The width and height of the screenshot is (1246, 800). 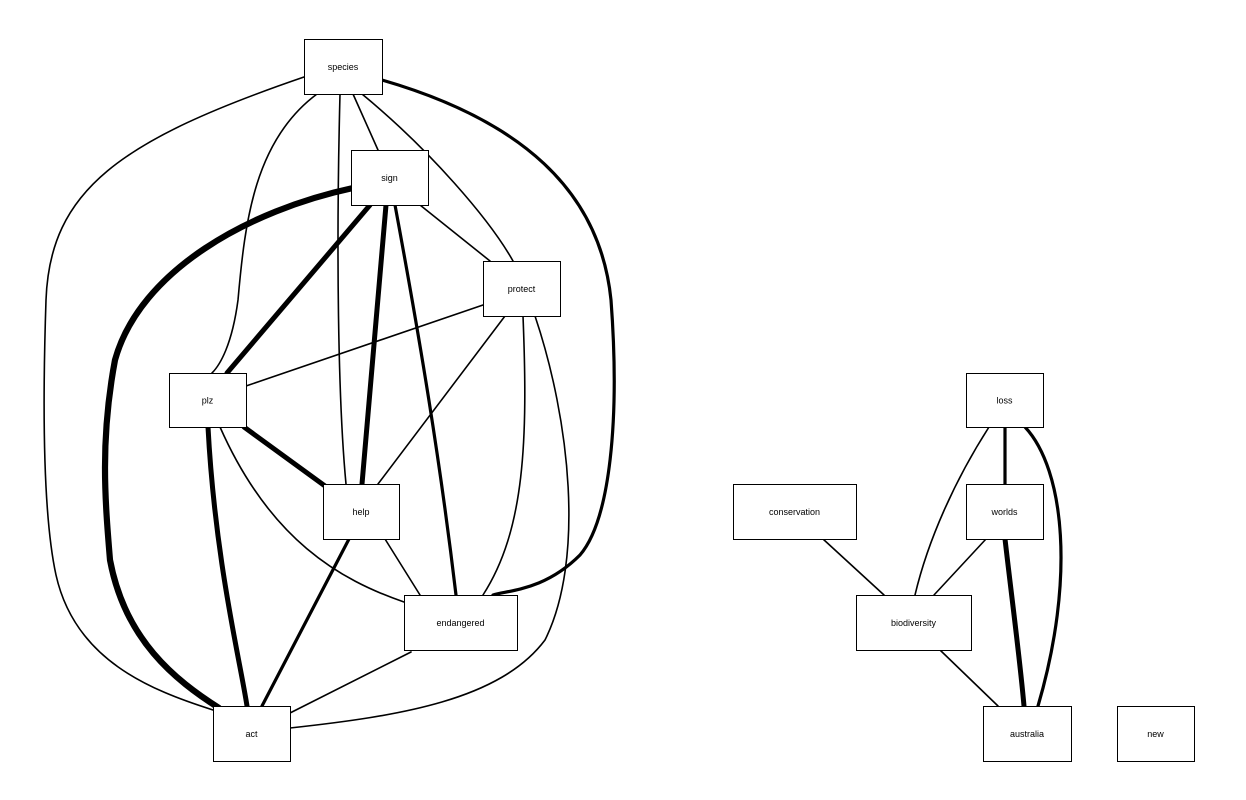 I want to click on node-box-help, so click(x=361, y=512).